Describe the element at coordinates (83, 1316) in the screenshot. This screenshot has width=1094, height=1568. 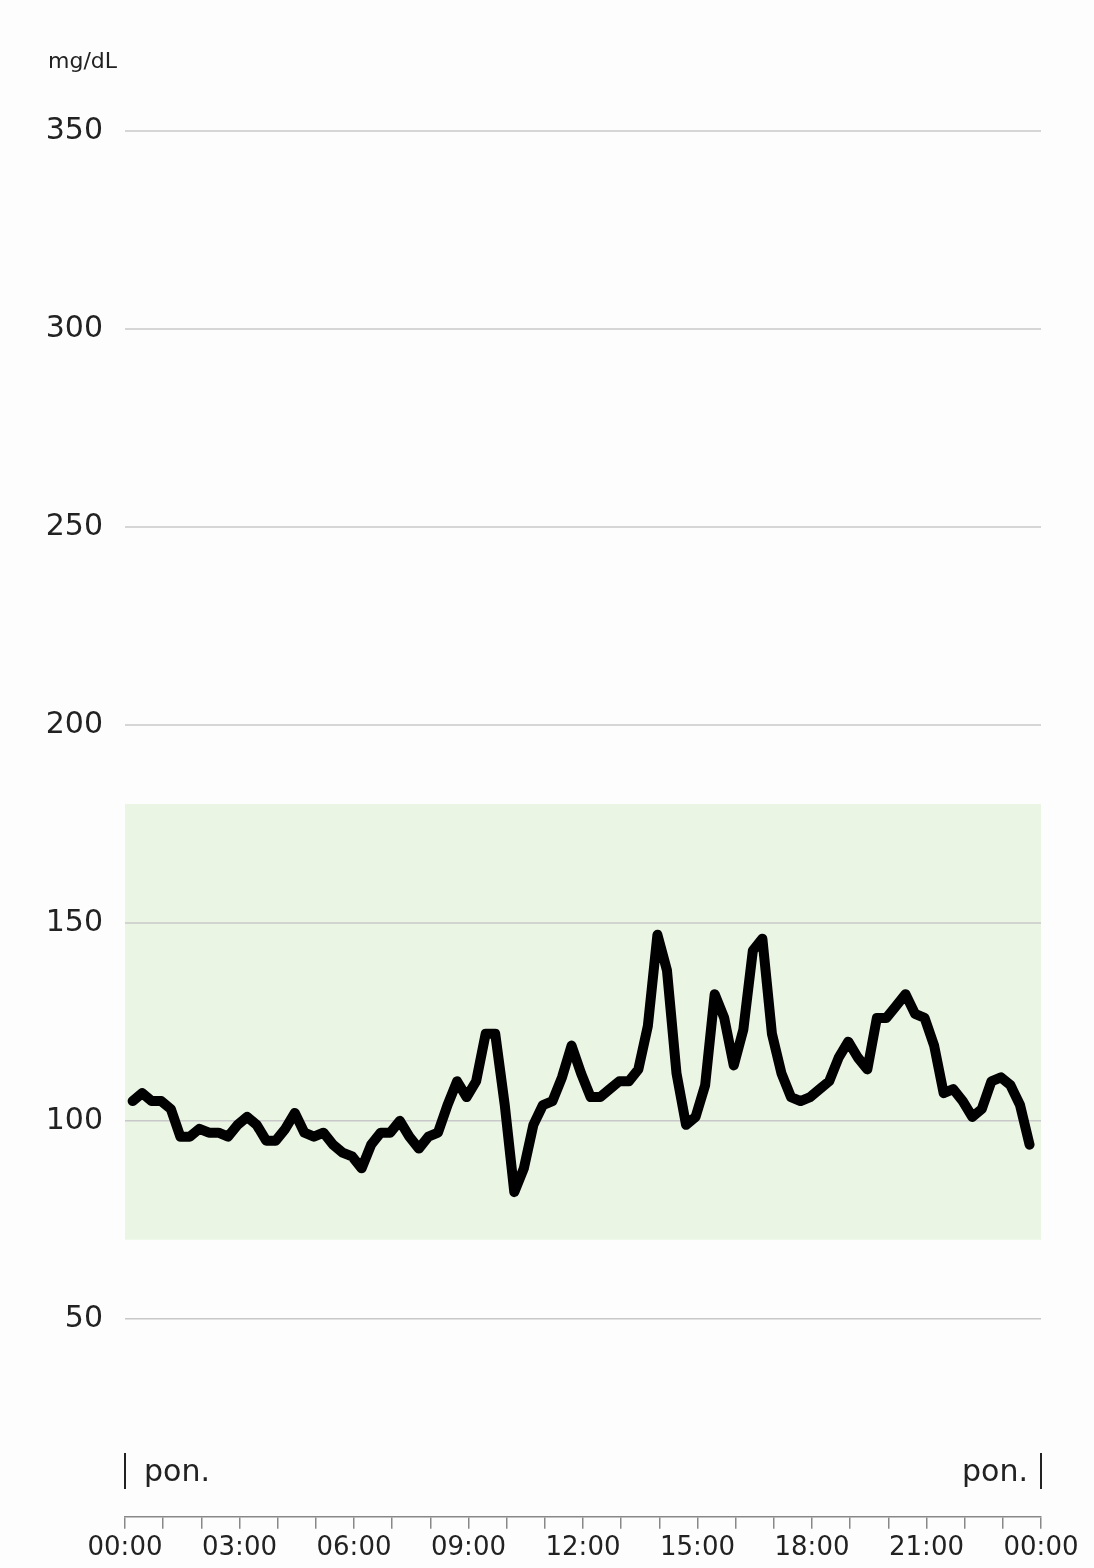
I see `y-tick-label: 50` at that location.